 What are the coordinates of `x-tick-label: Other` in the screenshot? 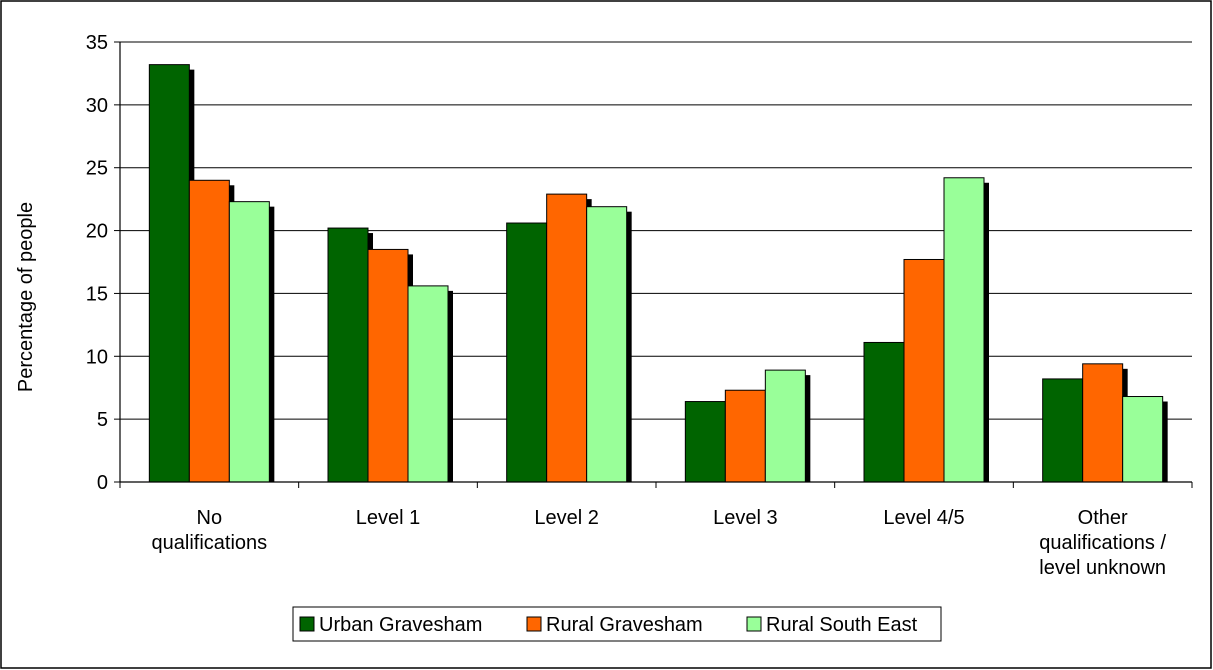 It's located at (1103, 518).